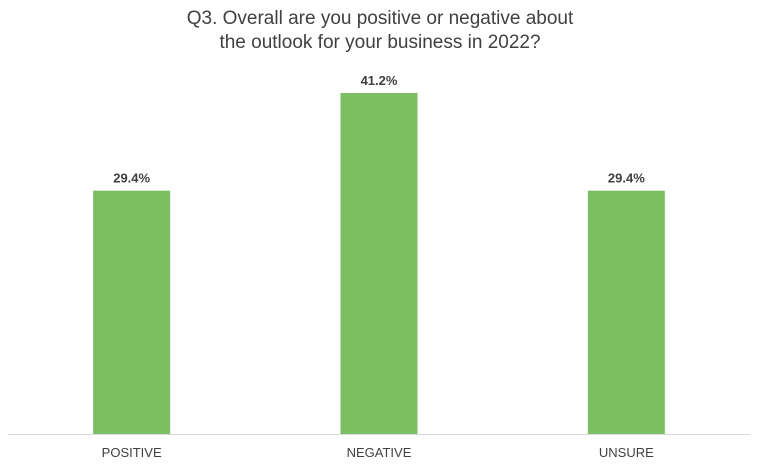 The width and height of the screenshot is (760, 465). What do you see at coordinates (626, 178) in the screenshot?
I see `data-label-unsure: 29.4%` at bounding box center [626, 178].